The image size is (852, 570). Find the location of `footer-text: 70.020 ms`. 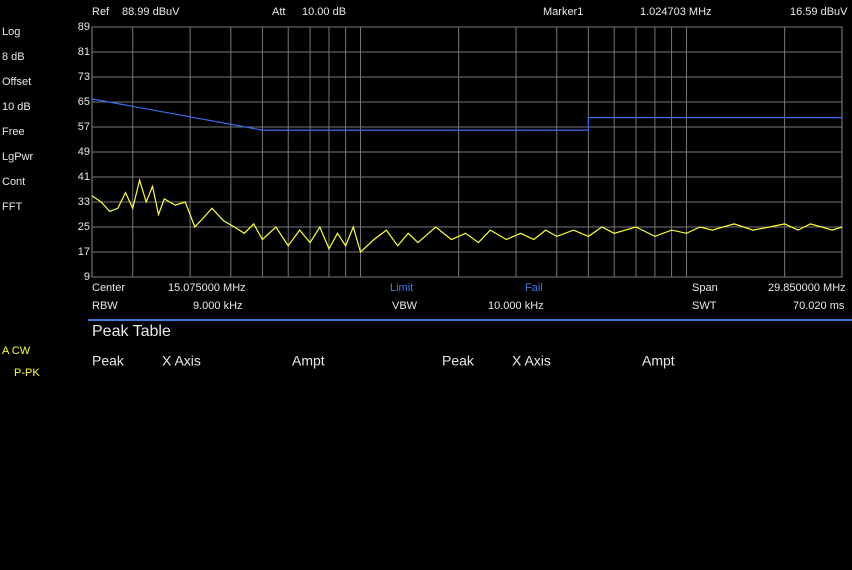

footer-text: 70.020 ms is located at coordinates (819, 306).